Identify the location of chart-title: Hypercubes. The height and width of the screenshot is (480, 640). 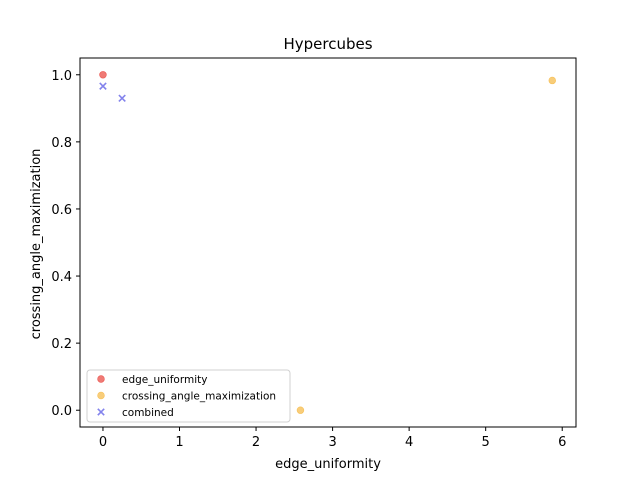
(327, 44).